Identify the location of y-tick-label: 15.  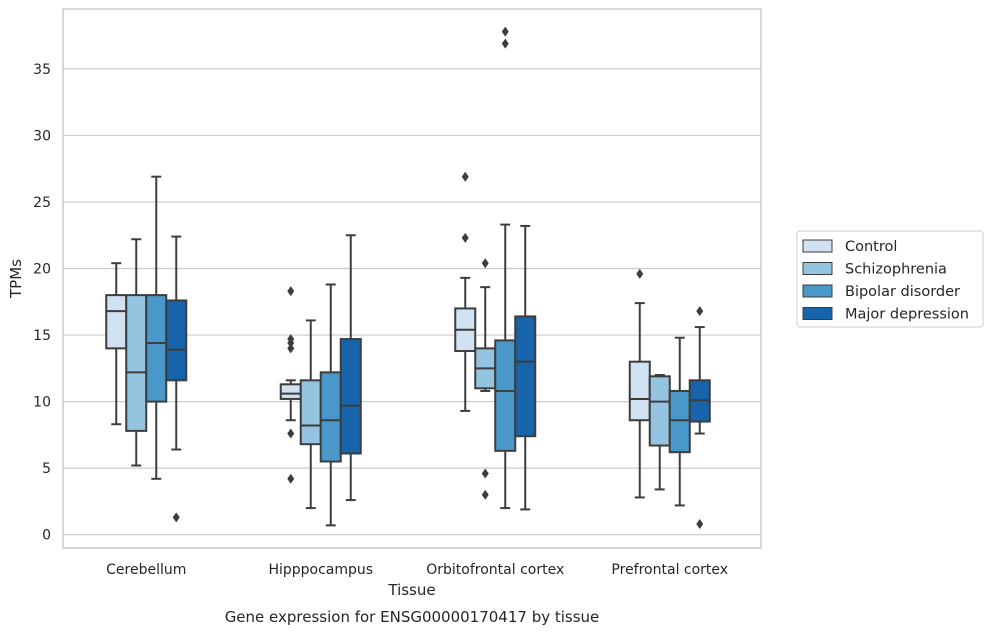
(42, 336).